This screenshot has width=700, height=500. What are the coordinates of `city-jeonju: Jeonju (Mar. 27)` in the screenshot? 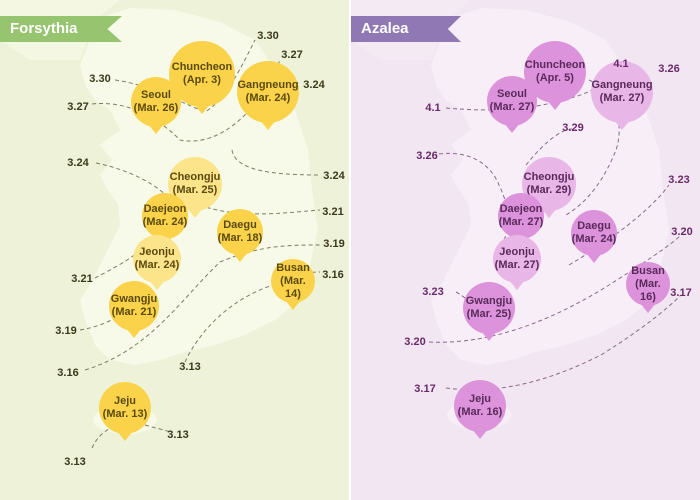 It's located at (517, 259).